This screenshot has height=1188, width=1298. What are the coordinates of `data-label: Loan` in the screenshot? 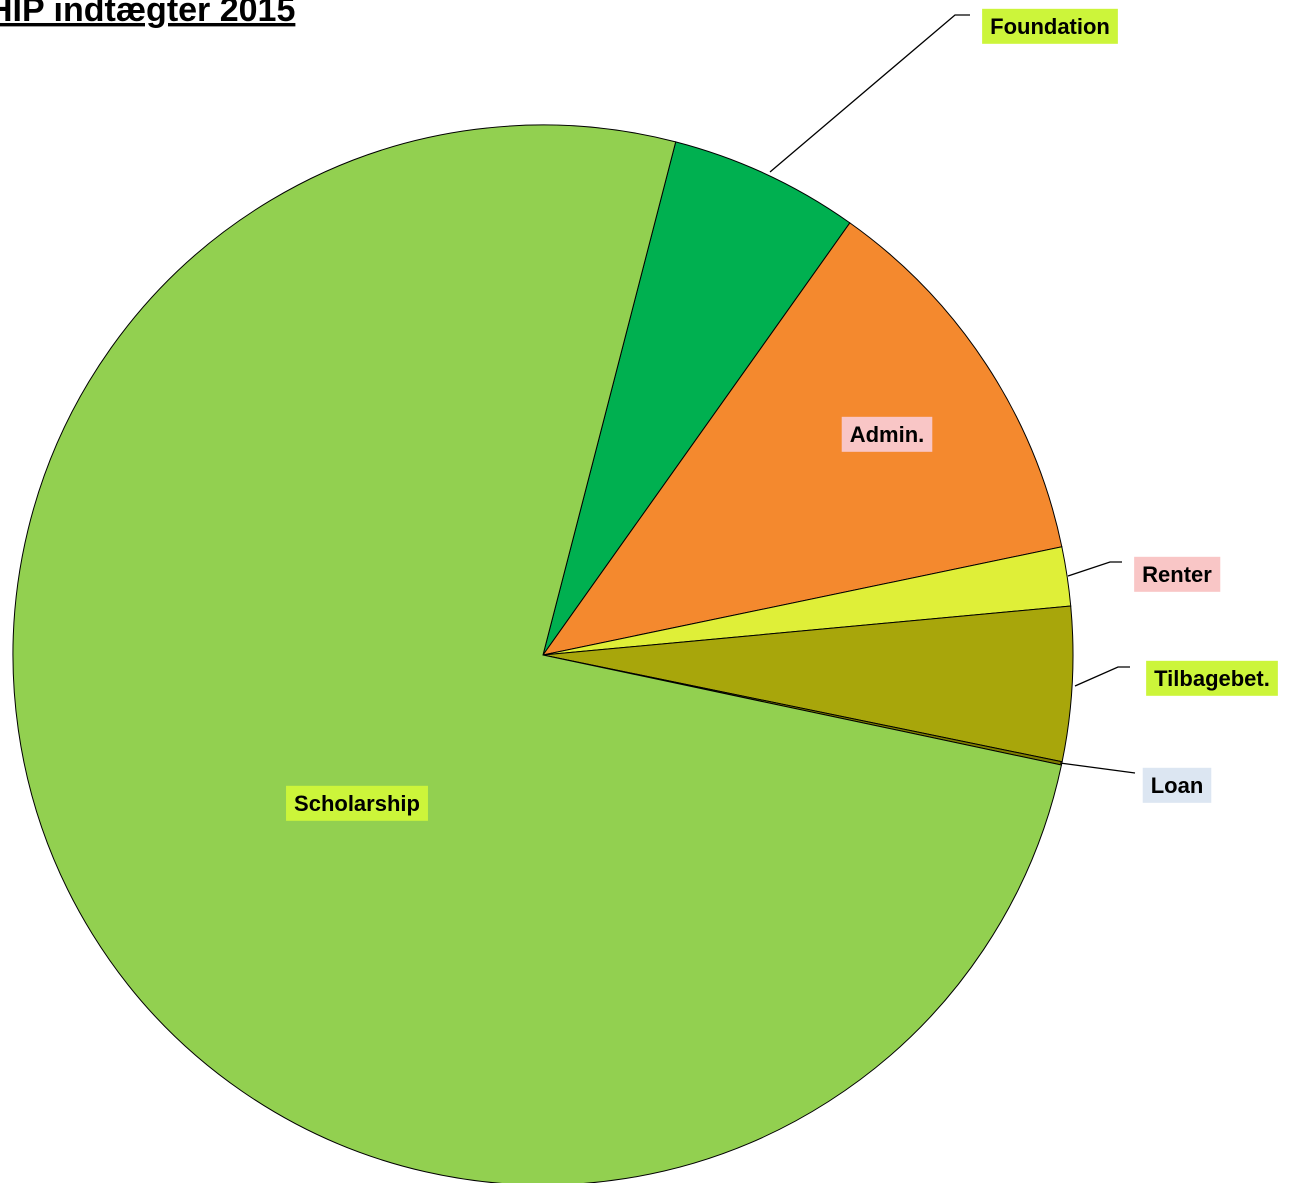 It's located at (1177, 785).